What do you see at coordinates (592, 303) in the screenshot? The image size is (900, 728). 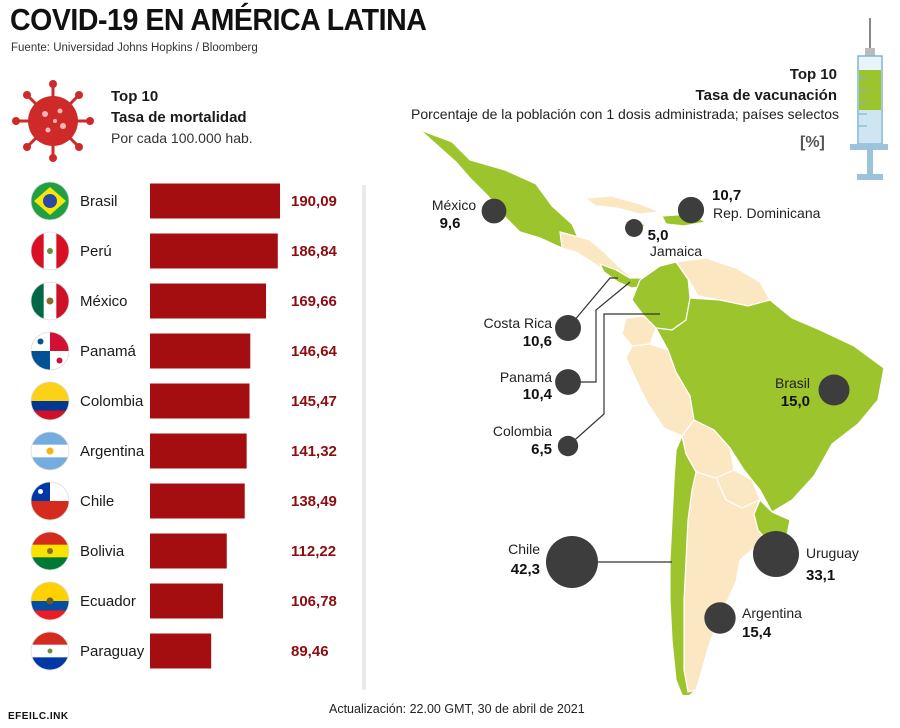 I see `leader-costa-rica` at bounding box center [592, 303].